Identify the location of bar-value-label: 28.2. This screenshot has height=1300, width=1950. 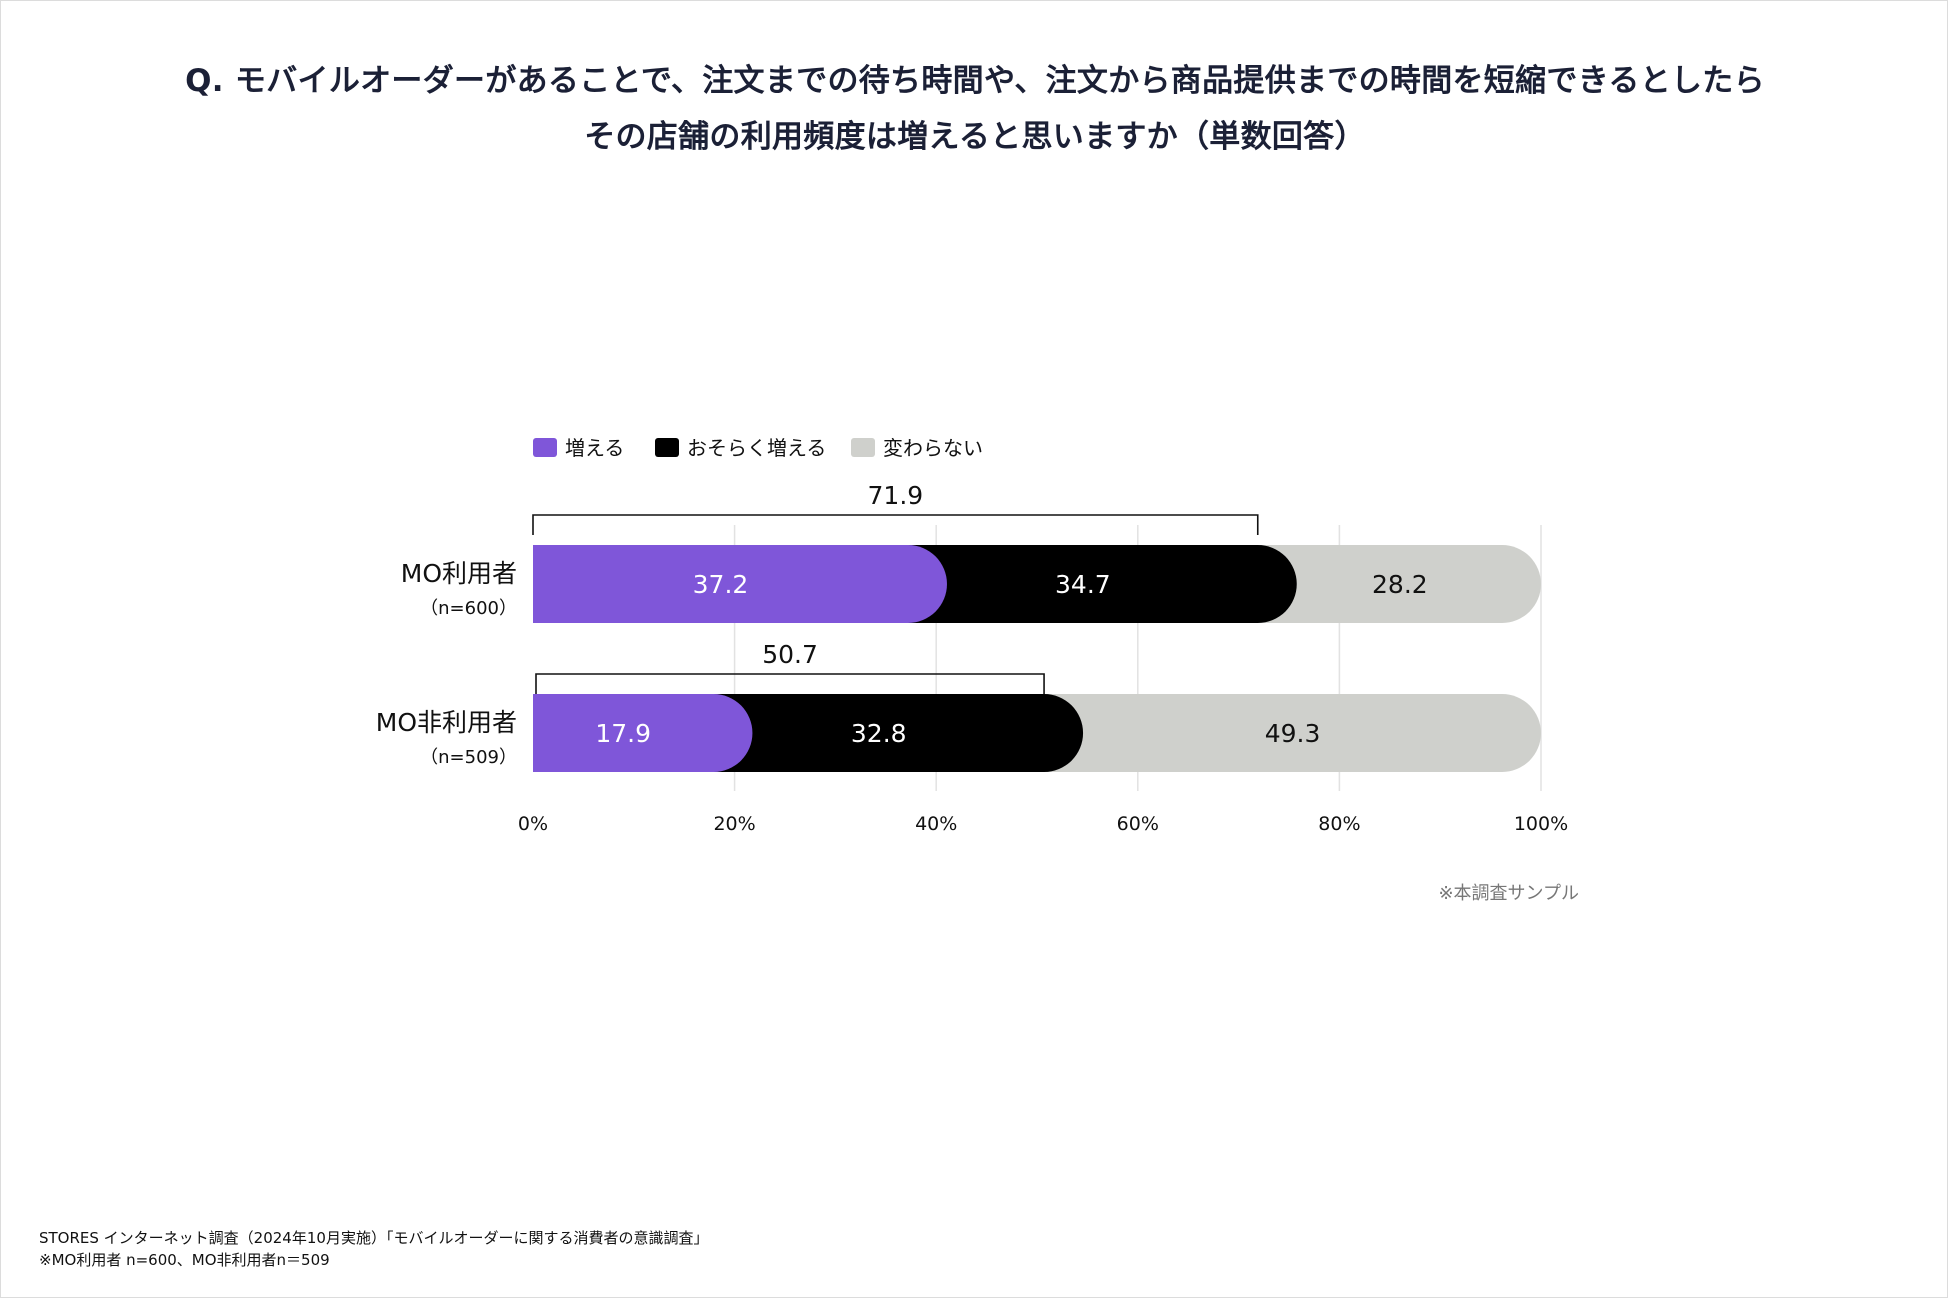
(1400, 584).